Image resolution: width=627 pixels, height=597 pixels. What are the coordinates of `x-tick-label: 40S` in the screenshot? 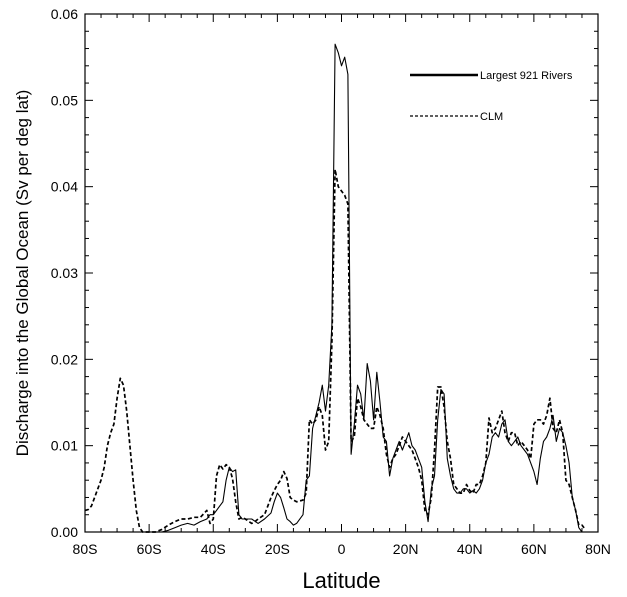 It's located at (213, 549).